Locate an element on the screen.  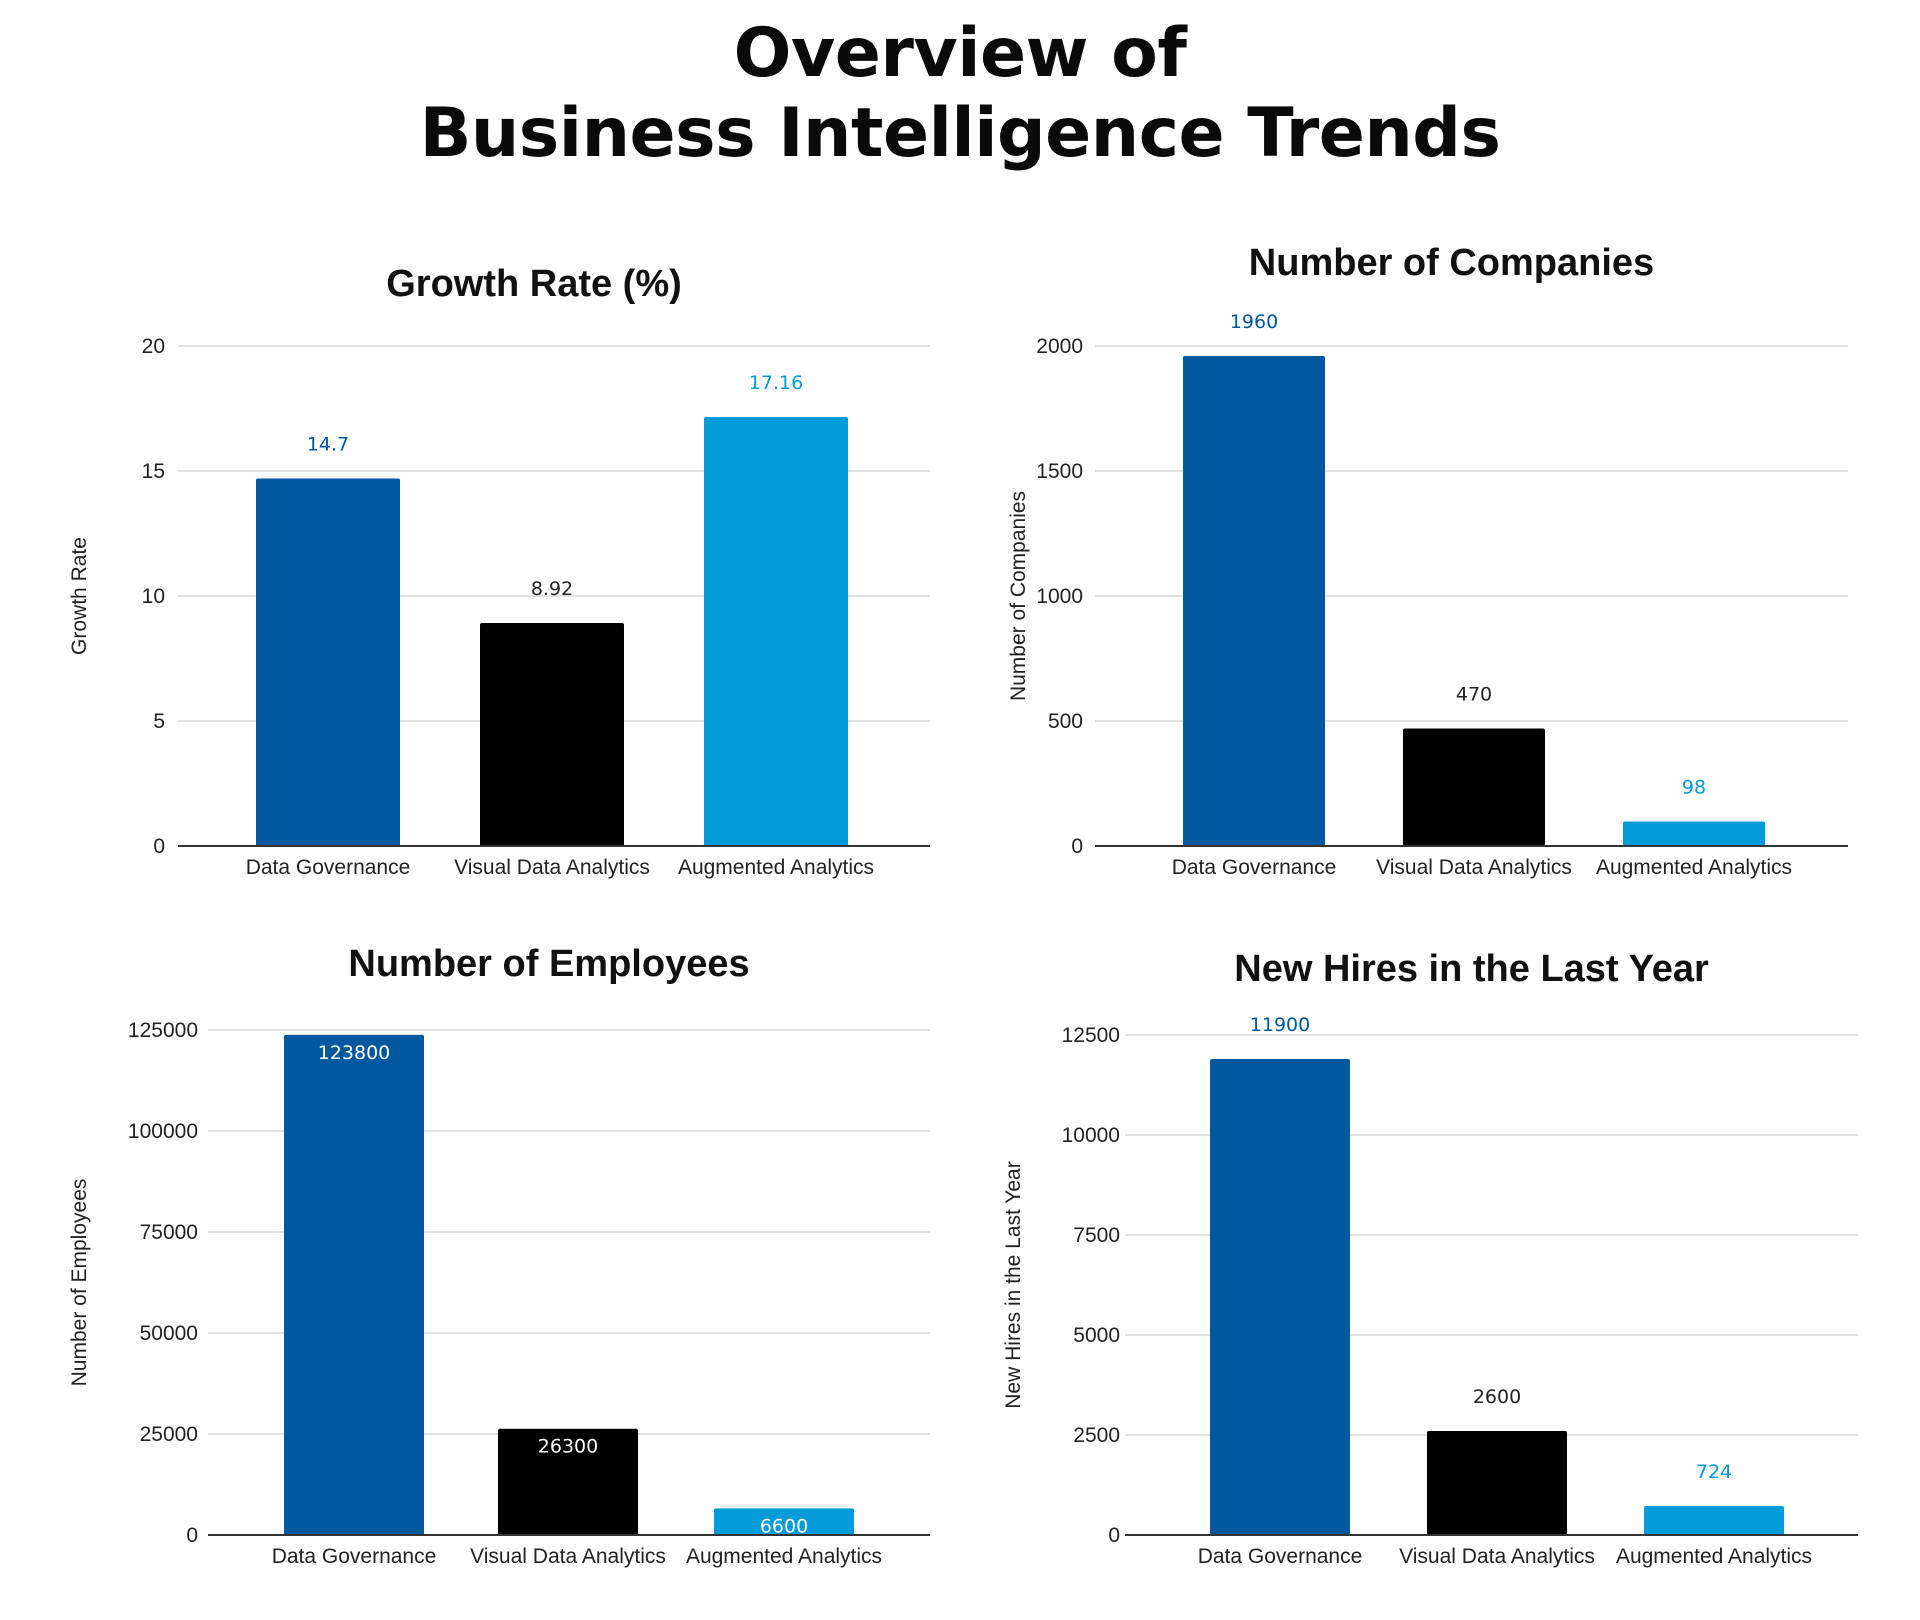
page-title-line-1: Overview of is located at coordinates (960, 53).